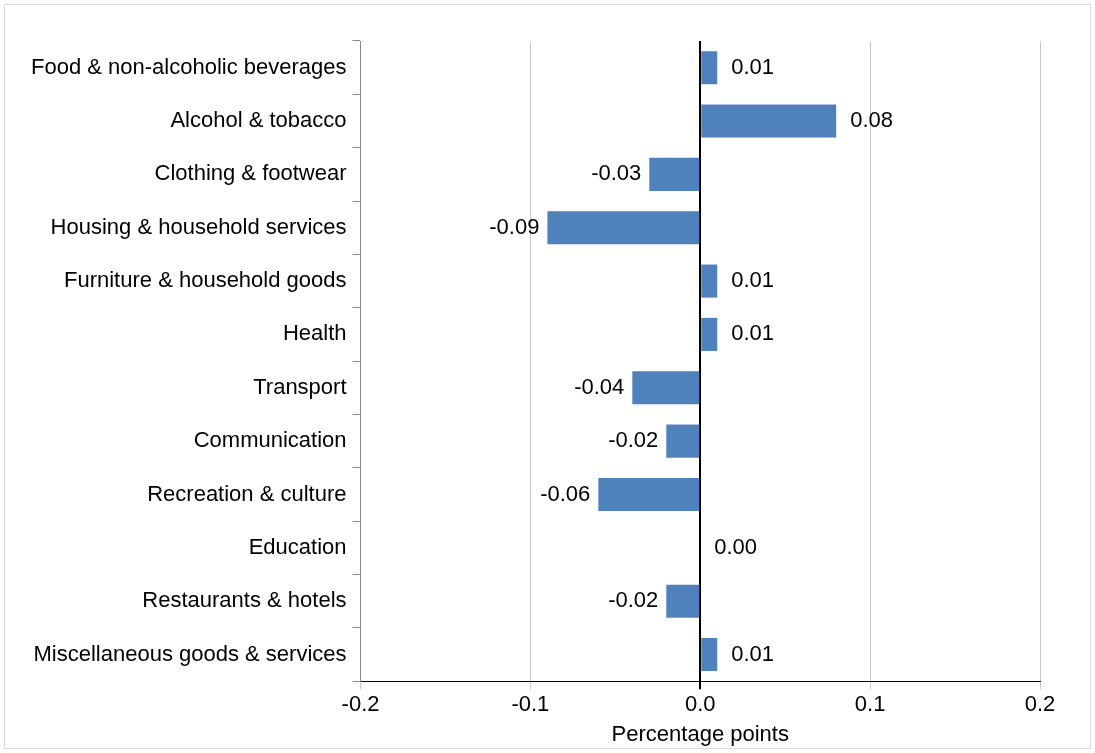 This screenshot has height=753, width=1095. Describe the element at coordinates (300, 386) in the screenshot. I see `y-tick-label: Transport` at that location.